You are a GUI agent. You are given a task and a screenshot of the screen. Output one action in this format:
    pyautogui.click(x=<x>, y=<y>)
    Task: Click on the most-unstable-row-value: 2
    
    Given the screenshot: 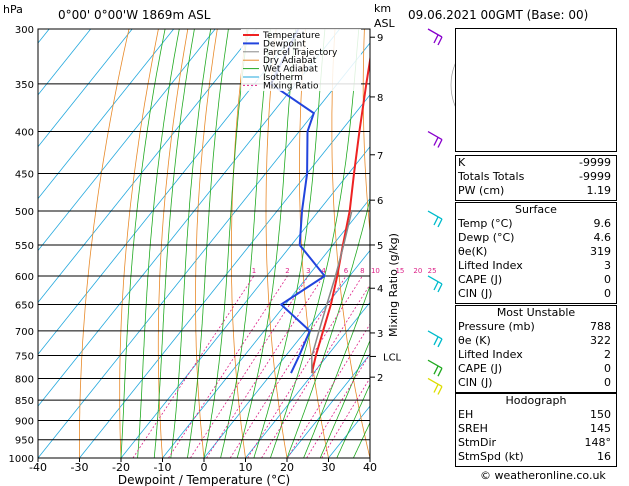 What is the action you would take?
    pyautogui.click(x=607, y=354)
    